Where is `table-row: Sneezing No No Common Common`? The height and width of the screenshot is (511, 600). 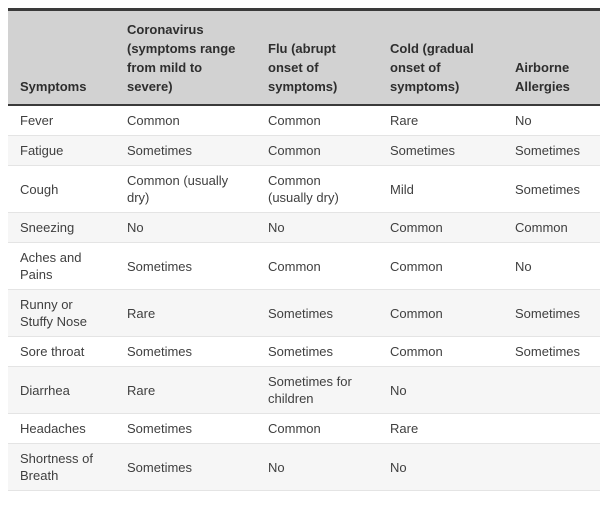 table-row: Sneezing No No Common Common is located at coordinates (304, 227).